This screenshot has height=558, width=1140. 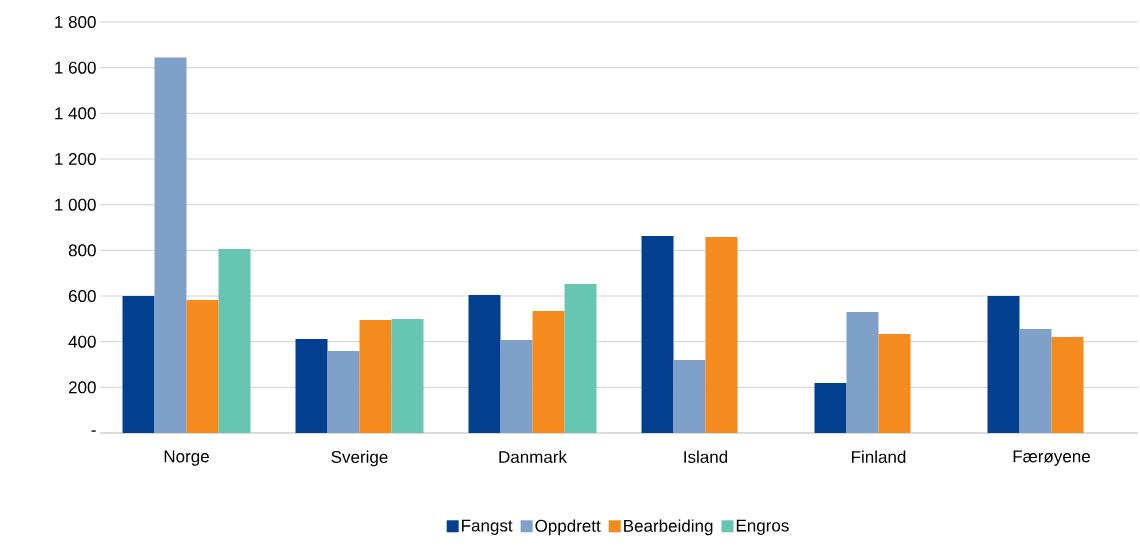 I want to click on y-tick-label: 600, so click(x=82, y=296).